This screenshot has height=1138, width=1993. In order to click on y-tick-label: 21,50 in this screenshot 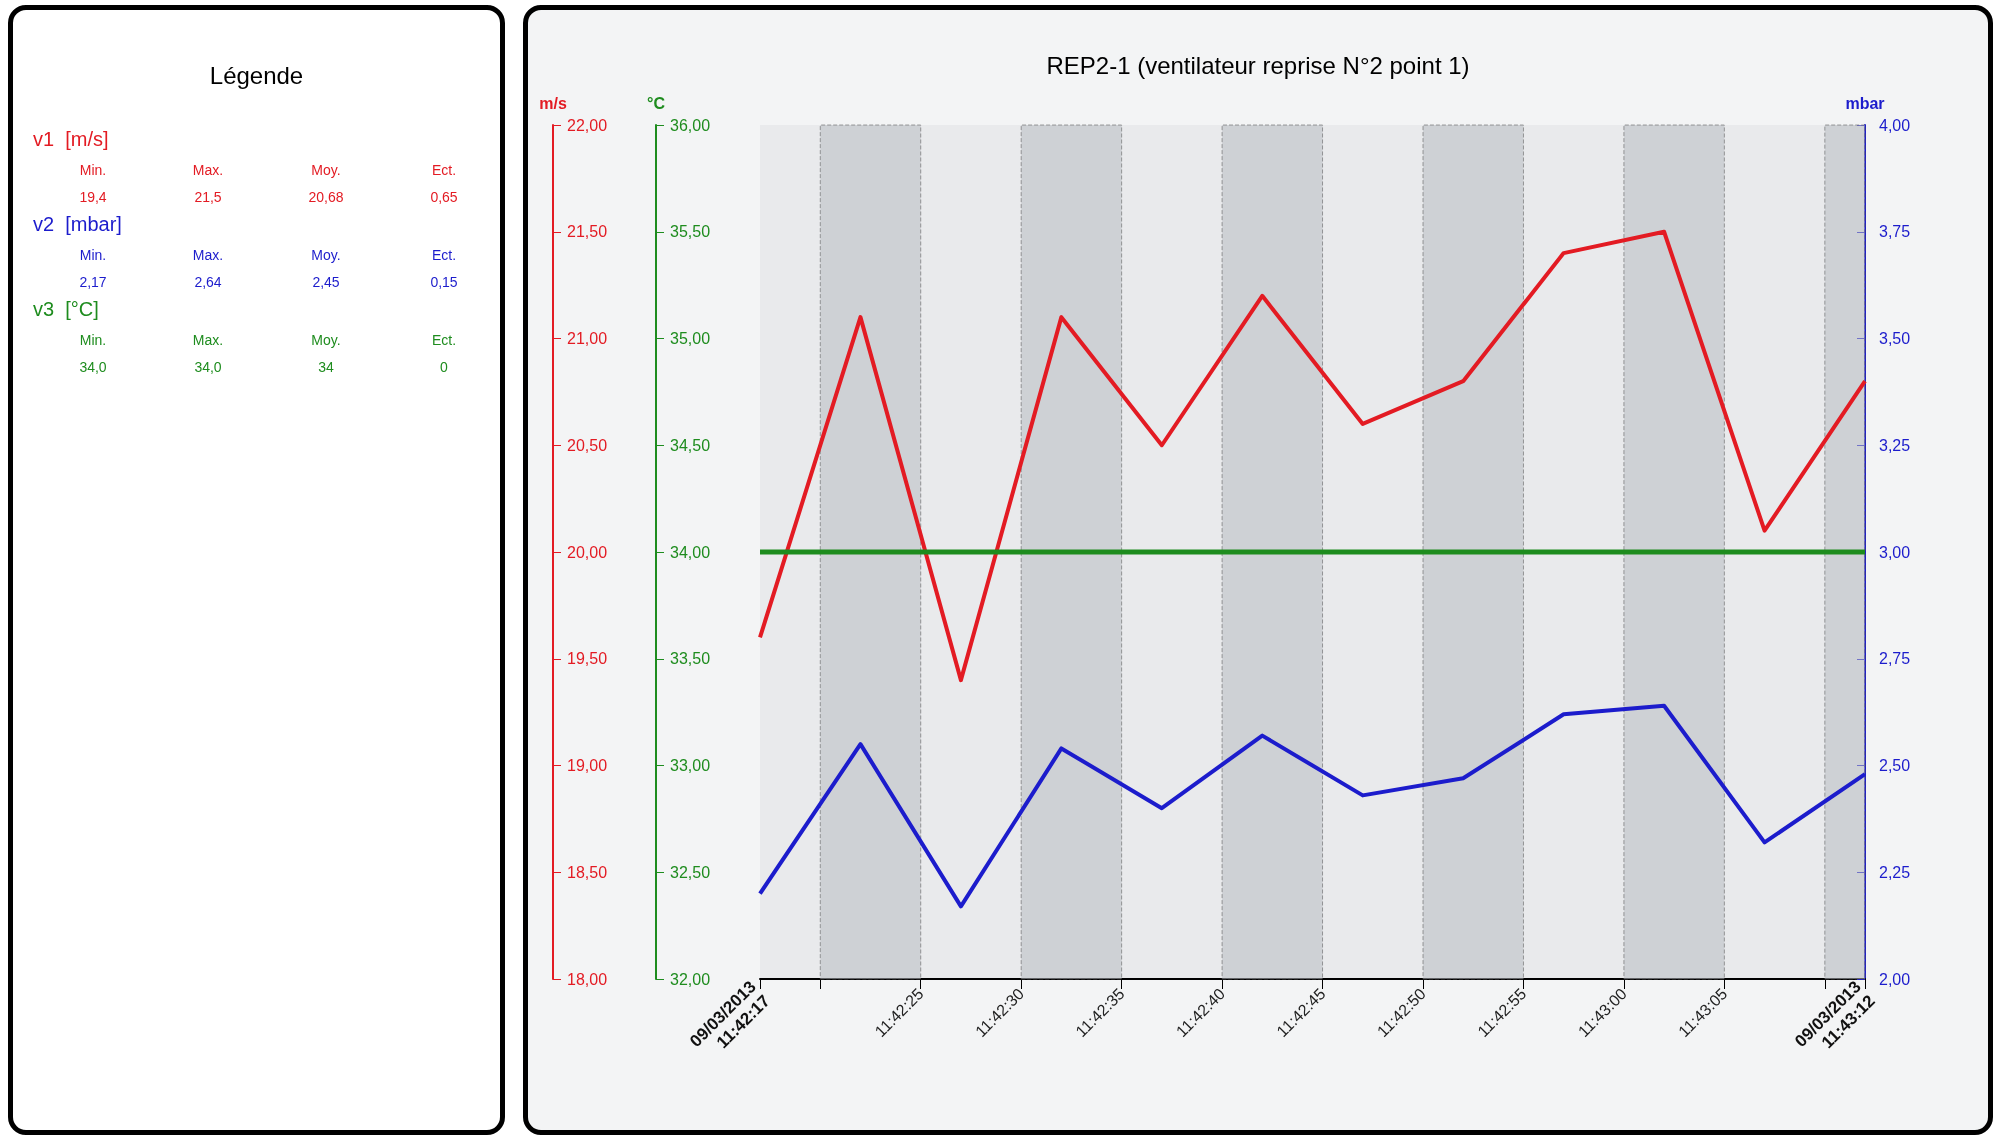, I will do `click(587, 232)`.